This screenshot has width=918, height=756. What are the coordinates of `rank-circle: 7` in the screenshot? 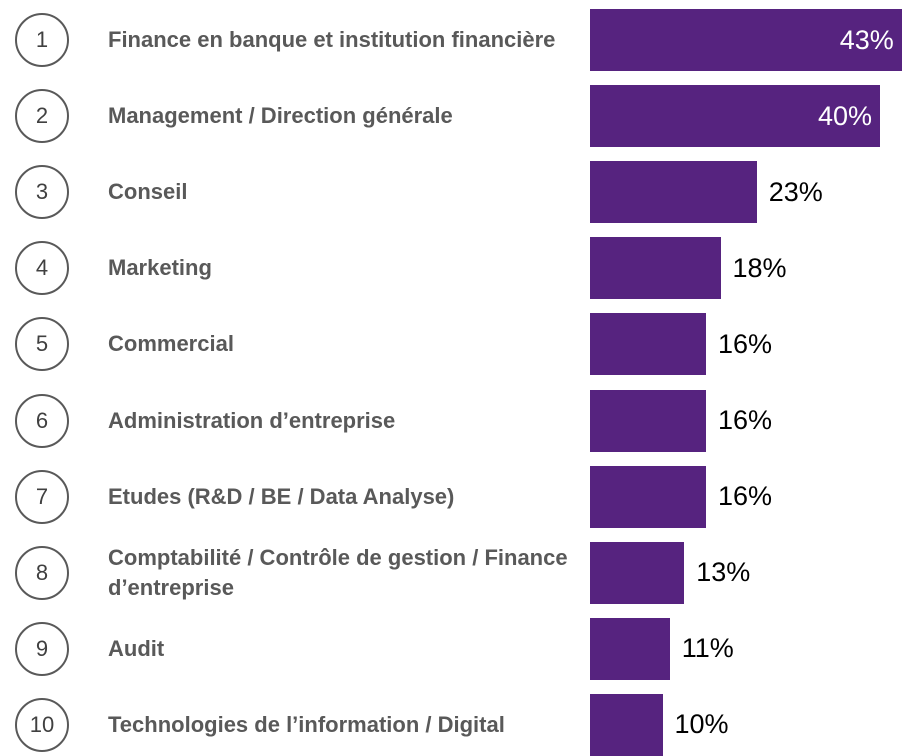 It's located at (42, 496).